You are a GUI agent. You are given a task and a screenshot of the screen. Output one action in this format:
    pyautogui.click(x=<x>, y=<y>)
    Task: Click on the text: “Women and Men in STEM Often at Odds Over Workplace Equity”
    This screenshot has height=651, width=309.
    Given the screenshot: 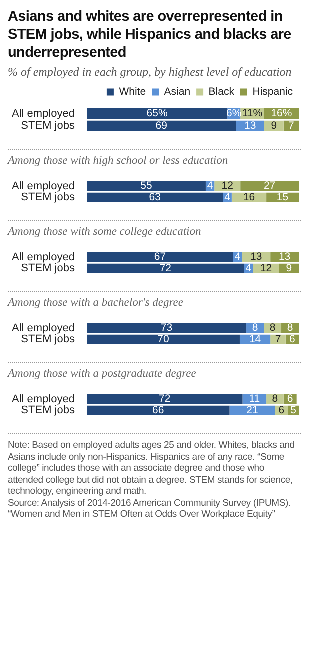 What is the action you would take?
    pyautogui.click(x=142, y=514)
    